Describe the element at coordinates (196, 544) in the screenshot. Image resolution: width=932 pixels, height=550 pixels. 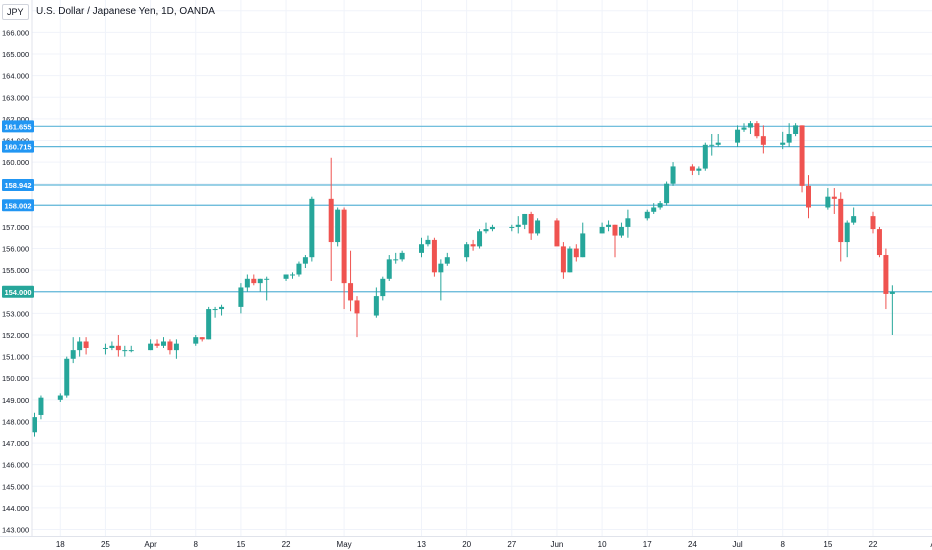
I see `x-tick-label: 8` at that location.